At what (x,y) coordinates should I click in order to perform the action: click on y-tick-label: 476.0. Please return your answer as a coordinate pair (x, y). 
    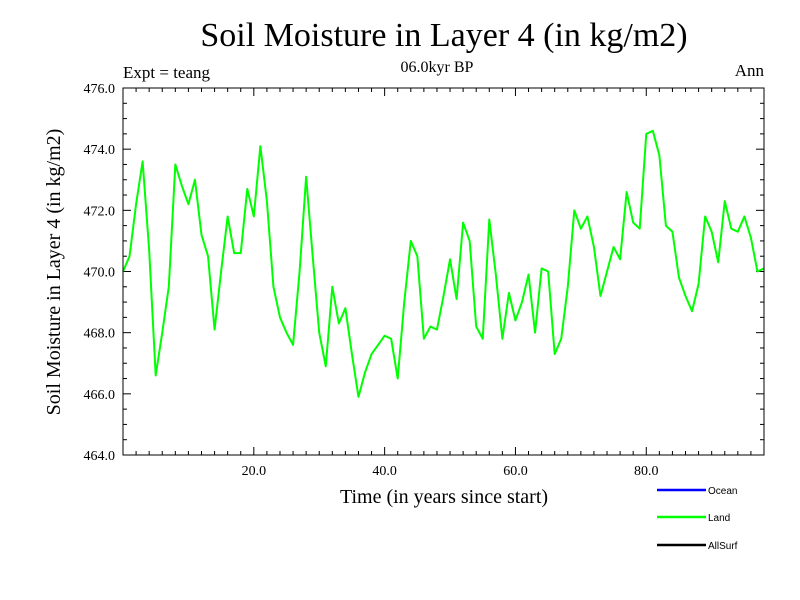
    Looking at the image, I should click on (100, 89).